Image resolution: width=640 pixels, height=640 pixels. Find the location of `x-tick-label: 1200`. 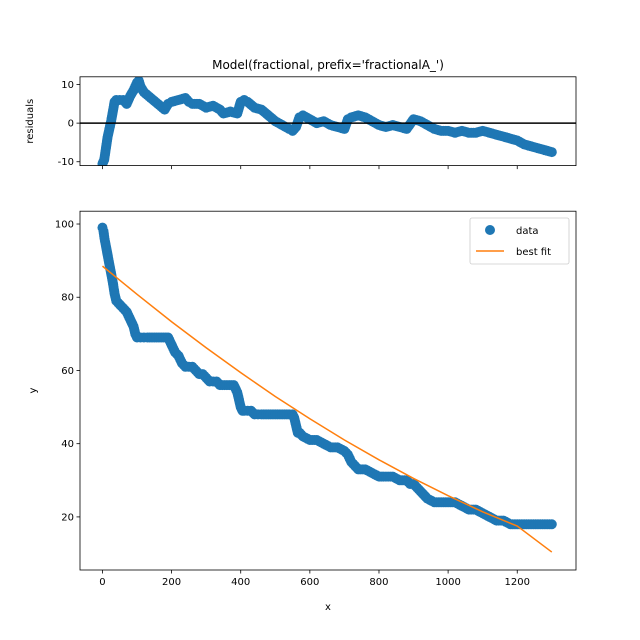

x-tick-label: 1200 is located at coordinates (517, 582).